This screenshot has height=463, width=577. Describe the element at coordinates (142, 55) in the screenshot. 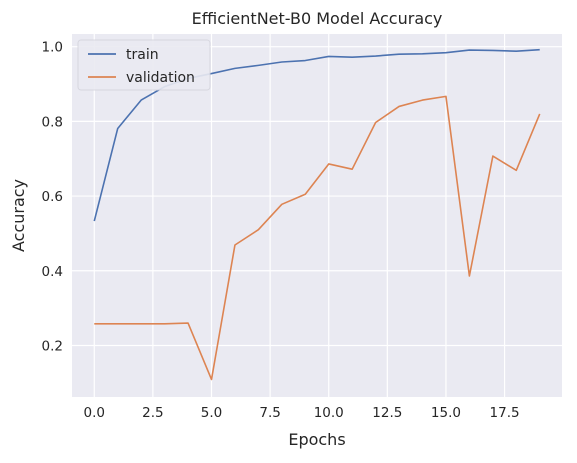

I see `legend-entry-train: train` at that location.